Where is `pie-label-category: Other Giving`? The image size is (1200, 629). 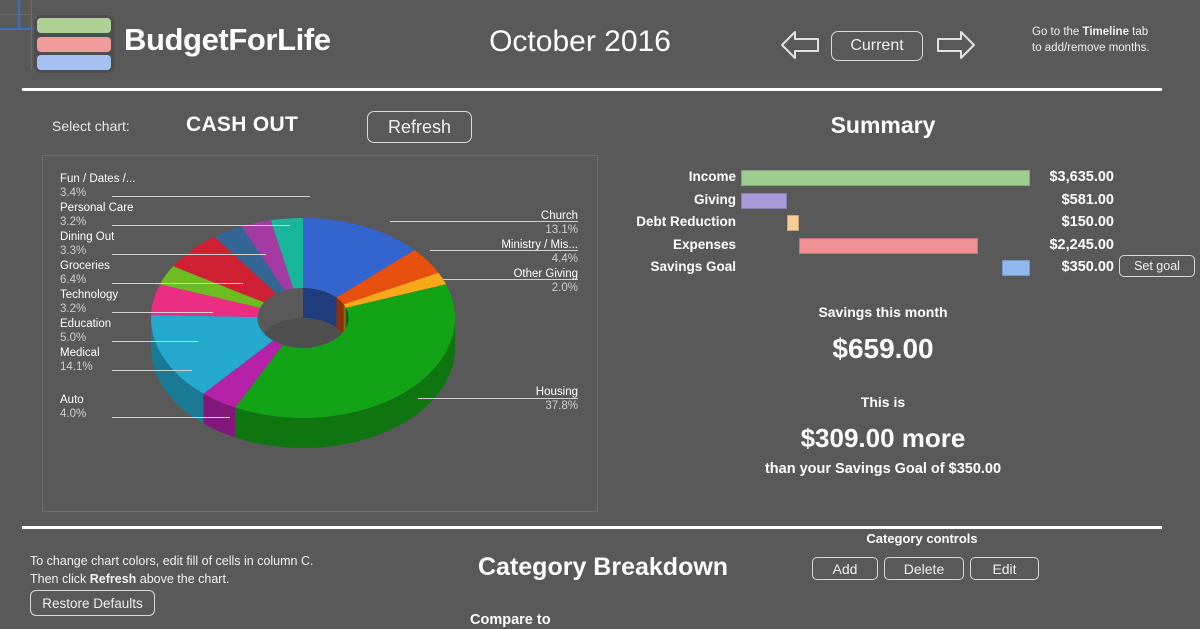
pie-label-category: Other Giving is located at coordinates (545, 274).